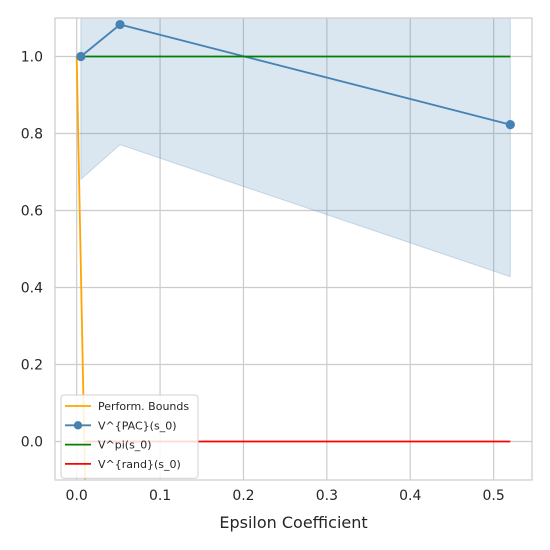 This screenshot has width=550, height=550. Describe the element at coordinates (139, 464) in the screenshot. I see `legend-label: V^{rand}(s_0)` at that location.